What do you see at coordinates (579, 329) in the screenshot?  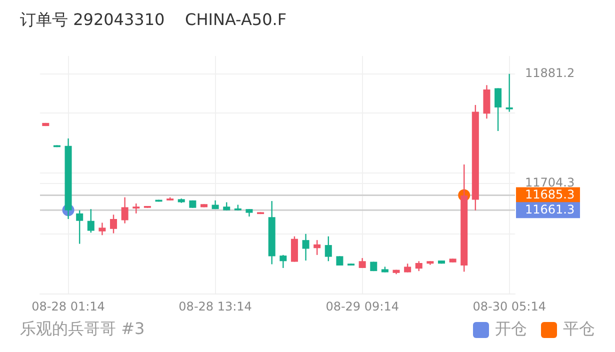 I see `legend-label: 平仓` at bounding box center [579, 329].